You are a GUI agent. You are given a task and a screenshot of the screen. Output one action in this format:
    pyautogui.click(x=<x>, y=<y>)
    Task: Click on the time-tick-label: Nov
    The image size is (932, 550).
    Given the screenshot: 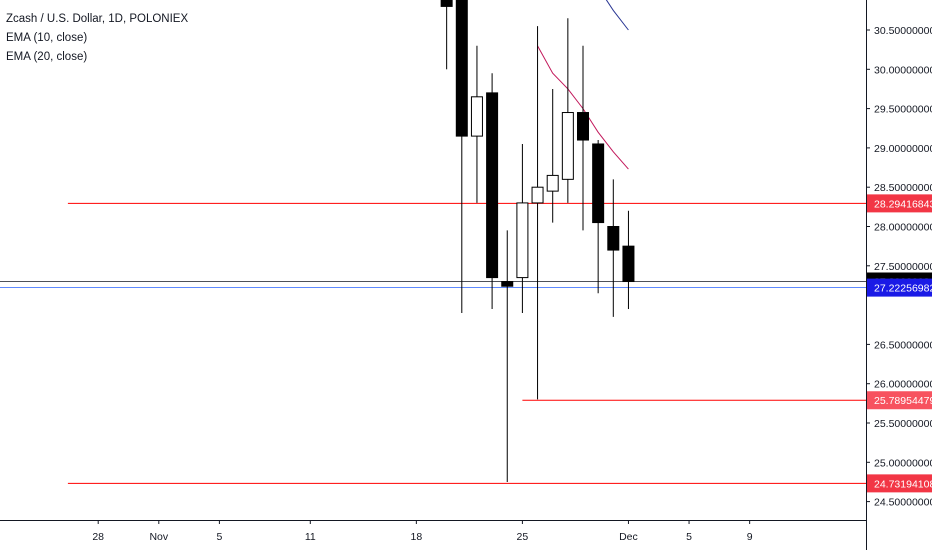 What is the action you would take?
    pyautogui.click(x=158, y=537)
    